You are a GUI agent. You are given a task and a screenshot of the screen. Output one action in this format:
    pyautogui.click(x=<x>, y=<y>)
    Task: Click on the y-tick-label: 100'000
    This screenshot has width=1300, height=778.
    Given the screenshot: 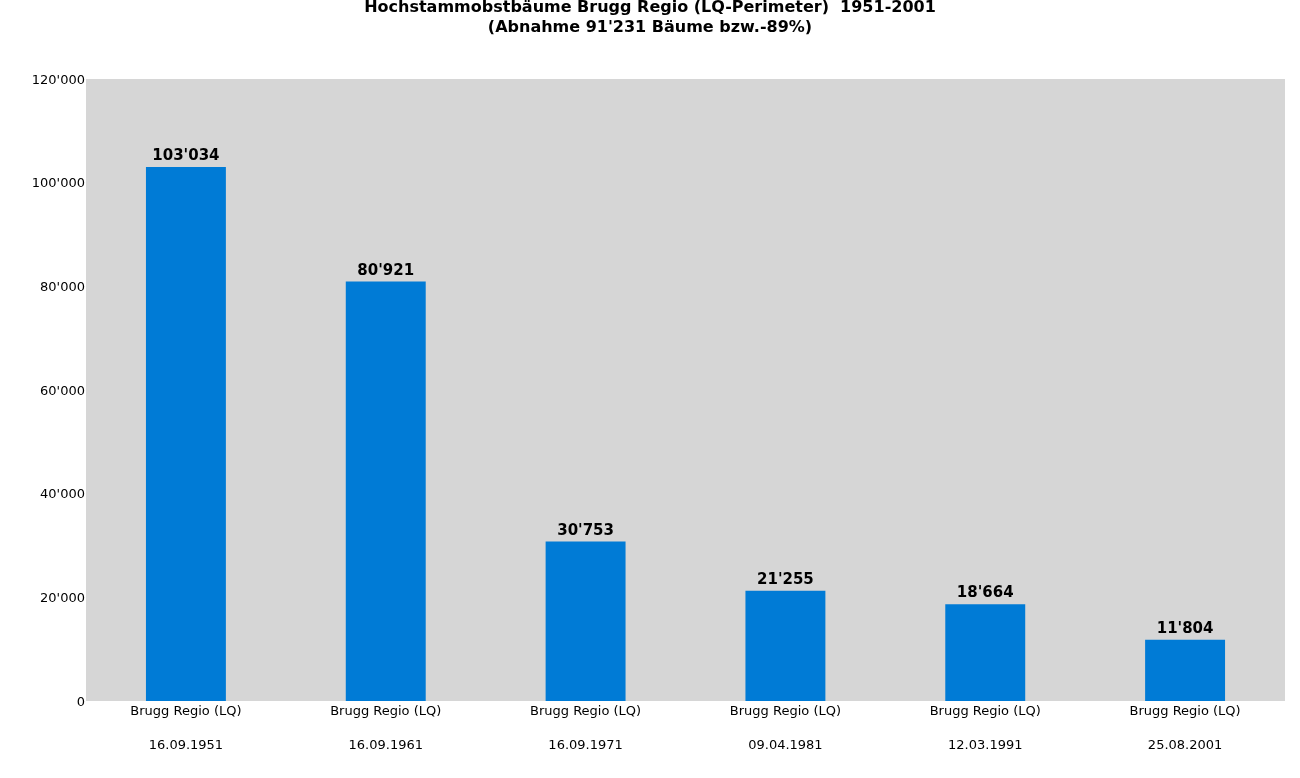 What is the action you would take?
    pyautogui.click(x=58, y=183)
    